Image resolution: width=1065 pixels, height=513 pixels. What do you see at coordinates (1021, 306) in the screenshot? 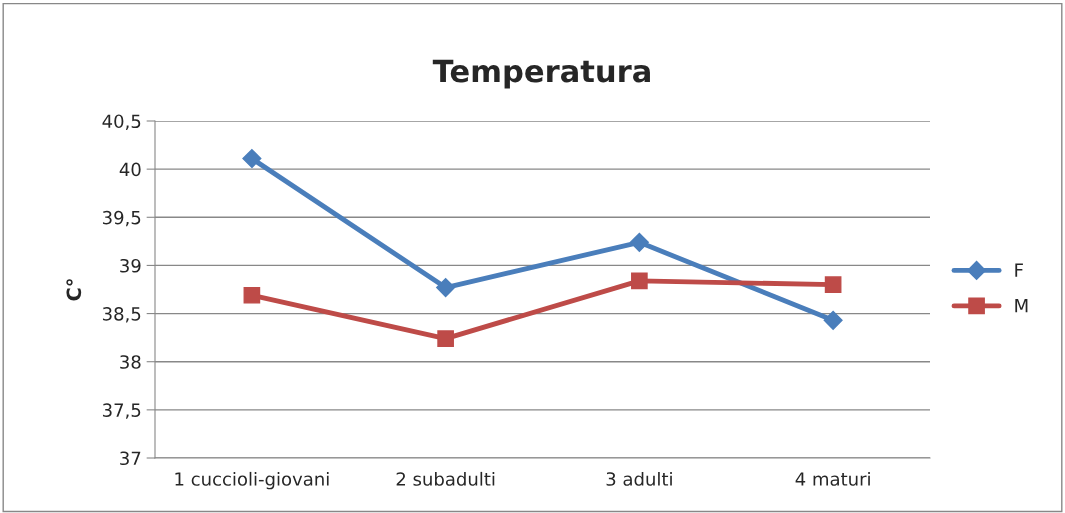
I see `legend-label: M` at bounding box center [1021, 306].